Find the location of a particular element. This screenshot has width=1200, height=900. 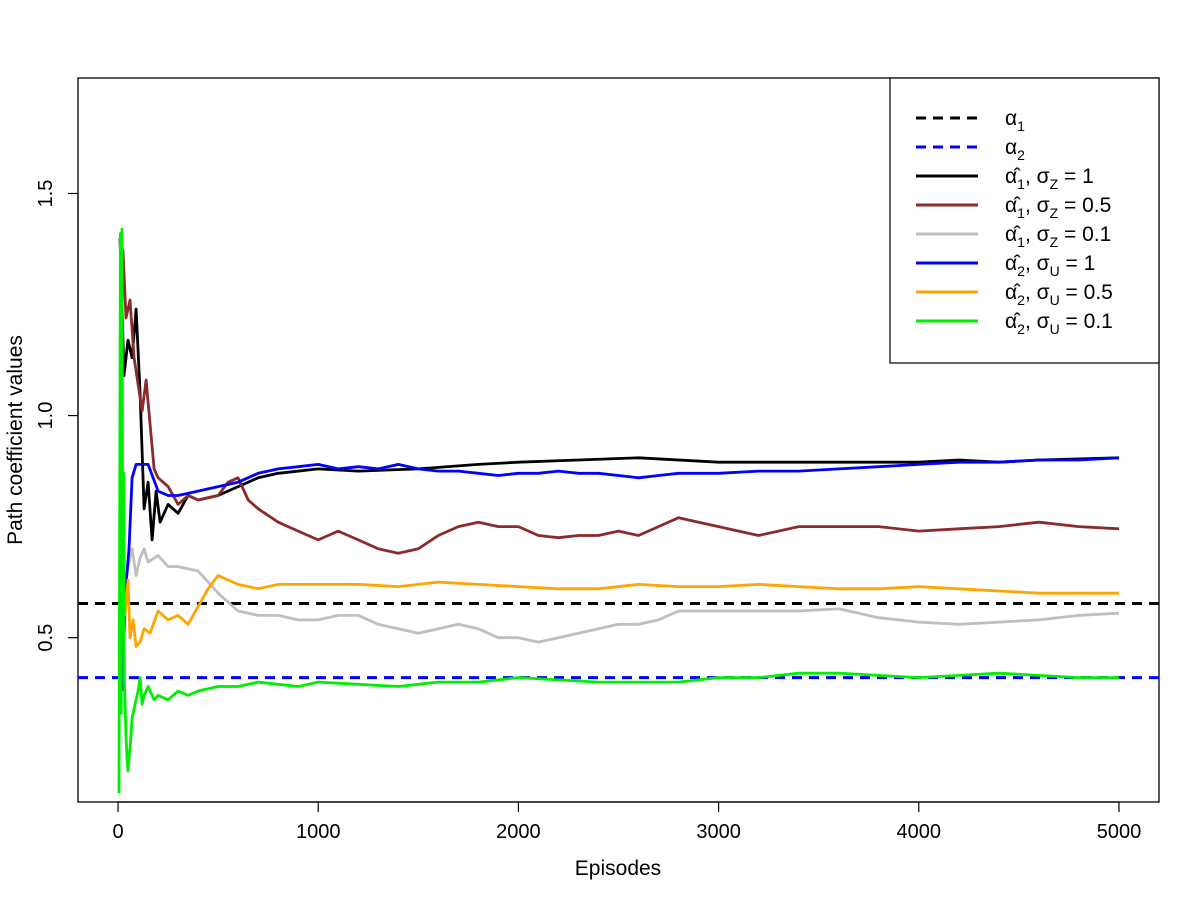

y-tick-label: 0.5 is located at coordinates (46, 638).